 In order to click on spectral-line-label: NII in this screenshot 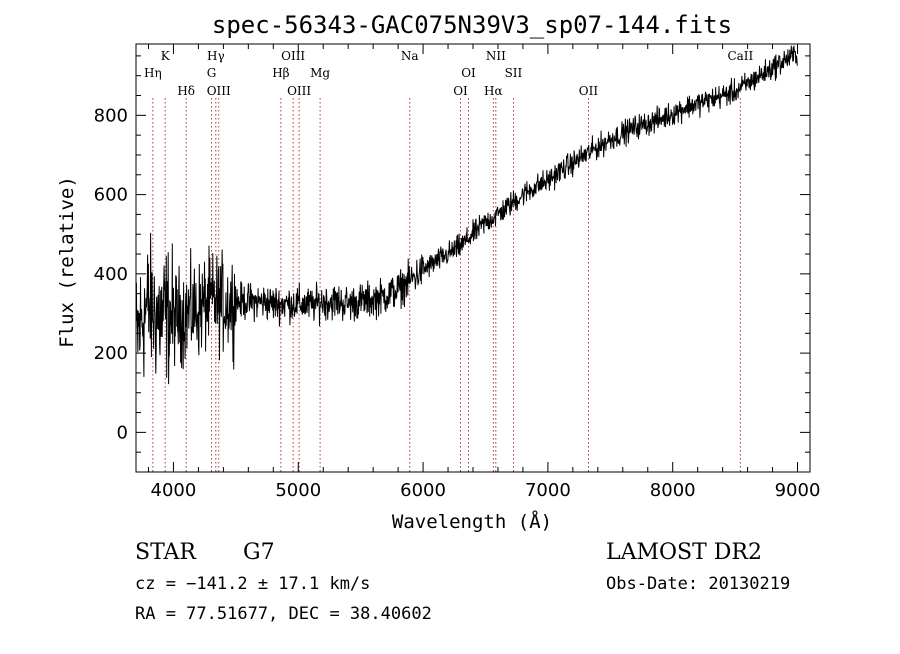, I will do `click(496, 56)`.